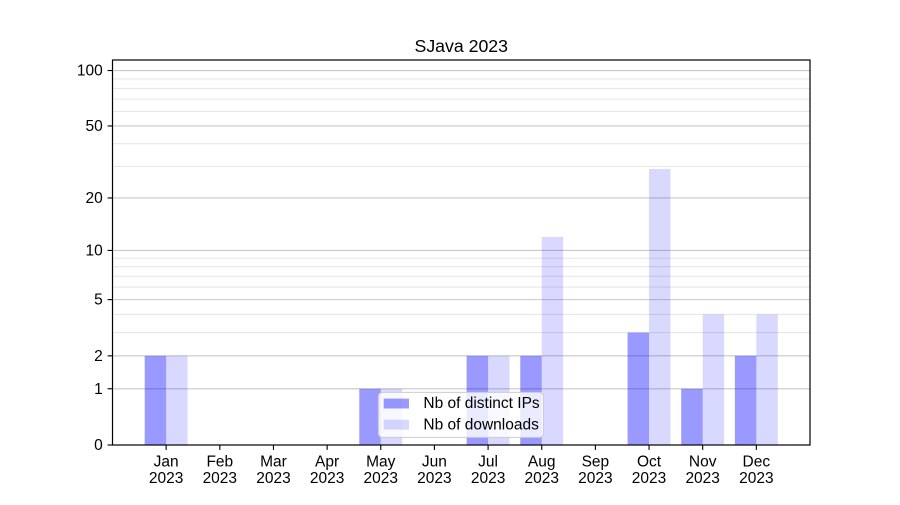 The image size is (900, 505). What do you see at coordinates (98, 300) in the screenshot?
I see `svg-text: 5` at bounding box center [98, 300].